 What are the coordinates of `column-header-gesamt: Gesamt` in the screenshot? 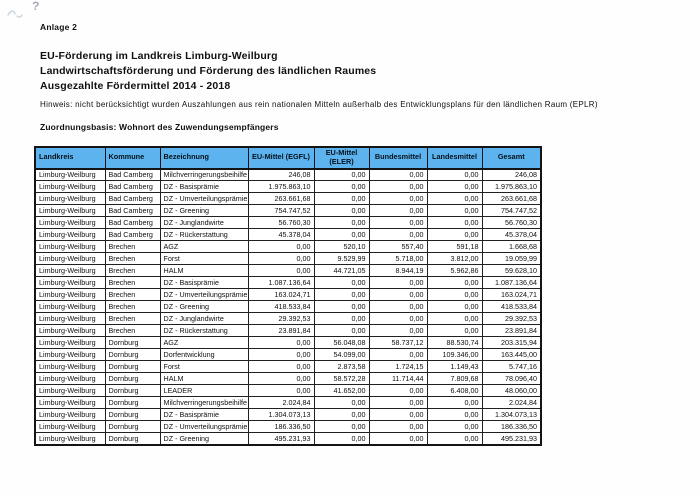 It's located at (511, 158).